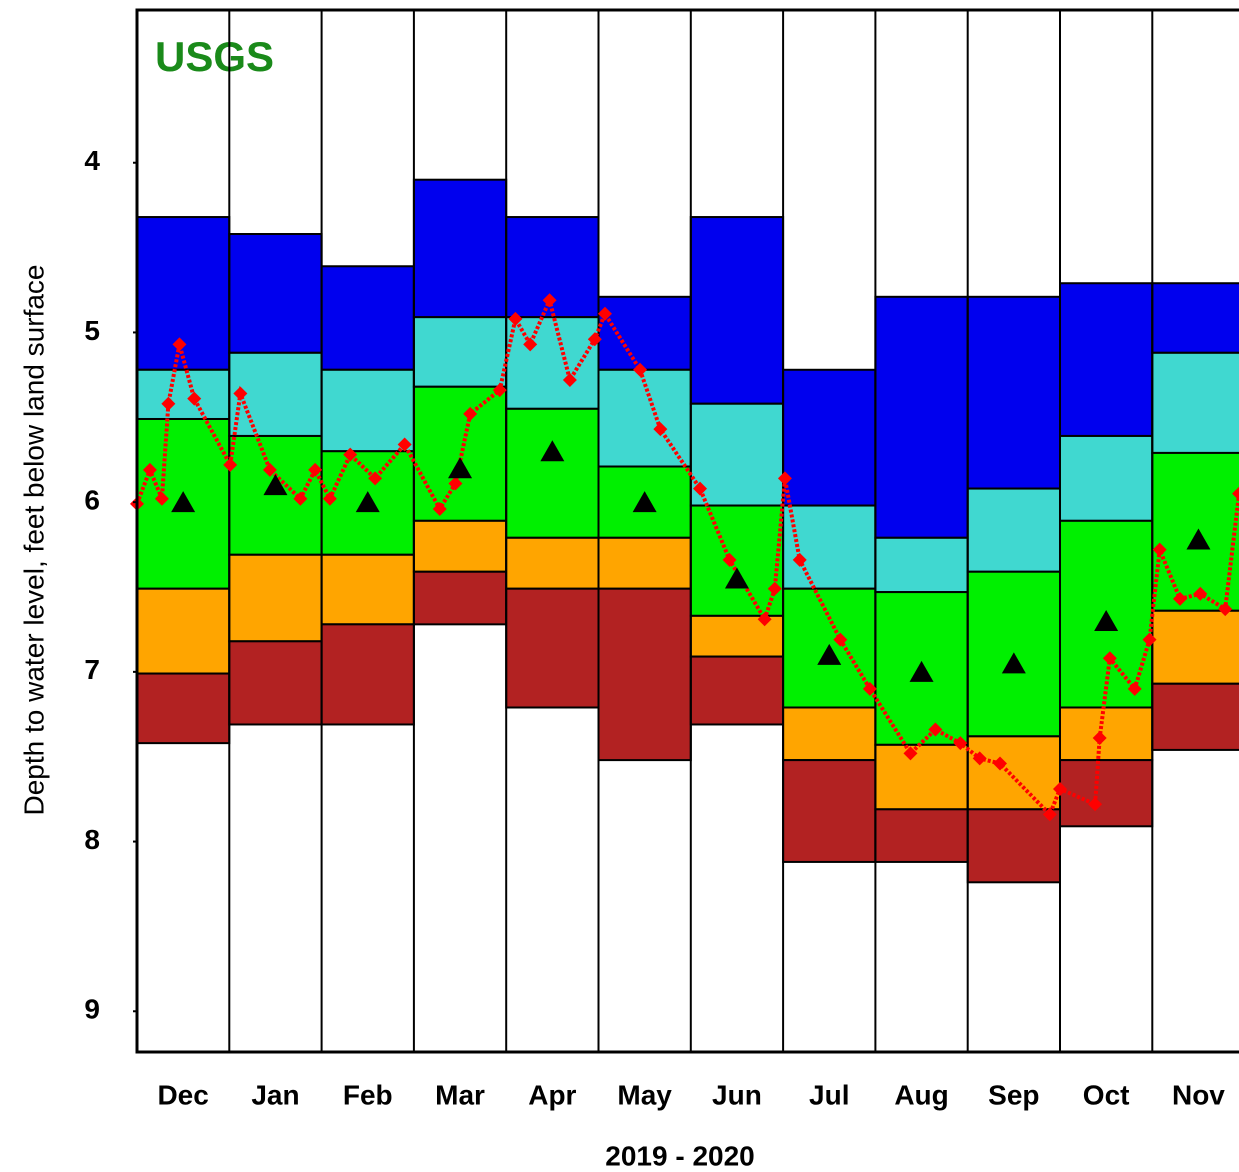 The height and width of the screenshot is (1172, 1239). What do you see at coordinates (679, 1155) in the screenshot?
I see `x-axis-label: 2019 - 2020` at bounding box center [679, 1155].